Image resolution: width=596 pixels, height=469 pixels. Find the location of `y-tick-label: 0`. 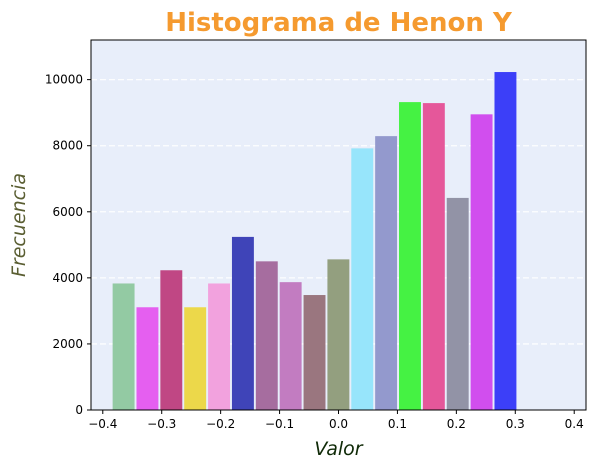

y-tick-label: 0 is located at coordinates (79, 410).